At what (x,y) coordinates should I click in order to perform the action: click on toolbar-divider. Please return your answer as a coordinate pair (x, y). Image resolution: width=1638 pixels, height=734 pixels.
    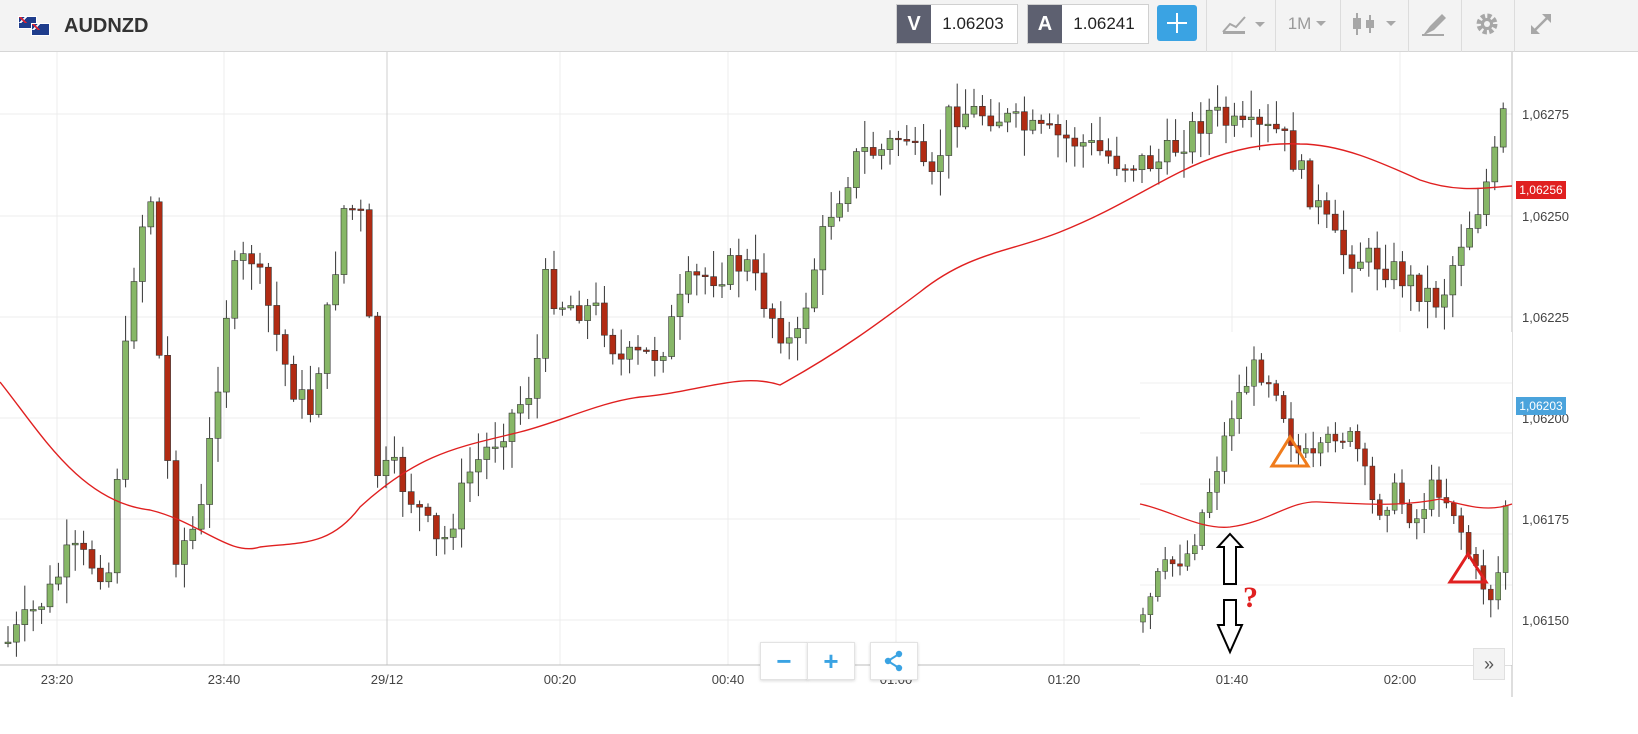
    Looking at the image, I should click on (1340, 26).